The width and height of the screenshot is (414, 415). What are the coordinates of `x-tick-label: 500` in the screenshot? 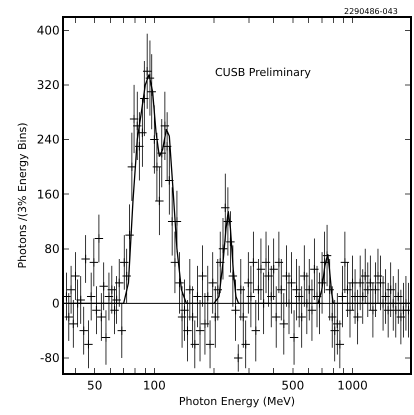 It's located at (292, 385).